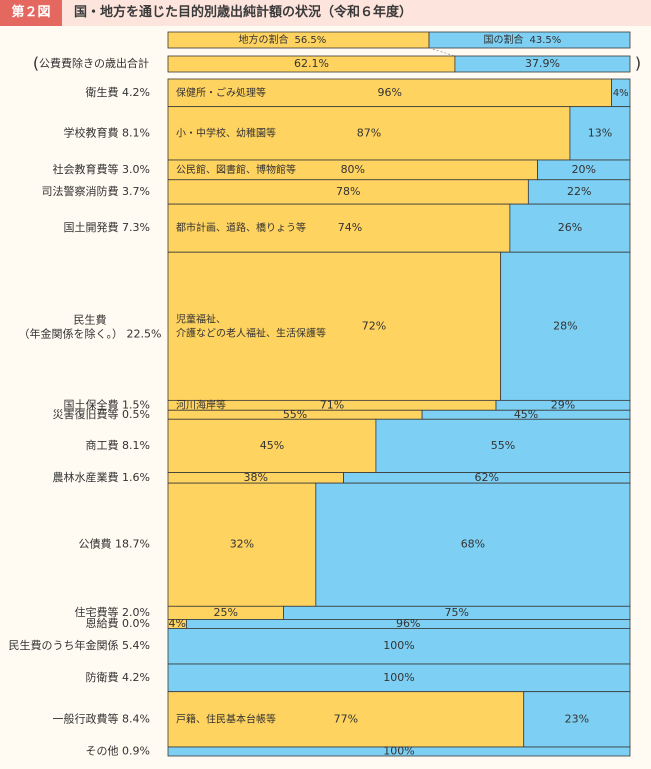  I want to click on row-6-label: 民生費, so click(90, 319).